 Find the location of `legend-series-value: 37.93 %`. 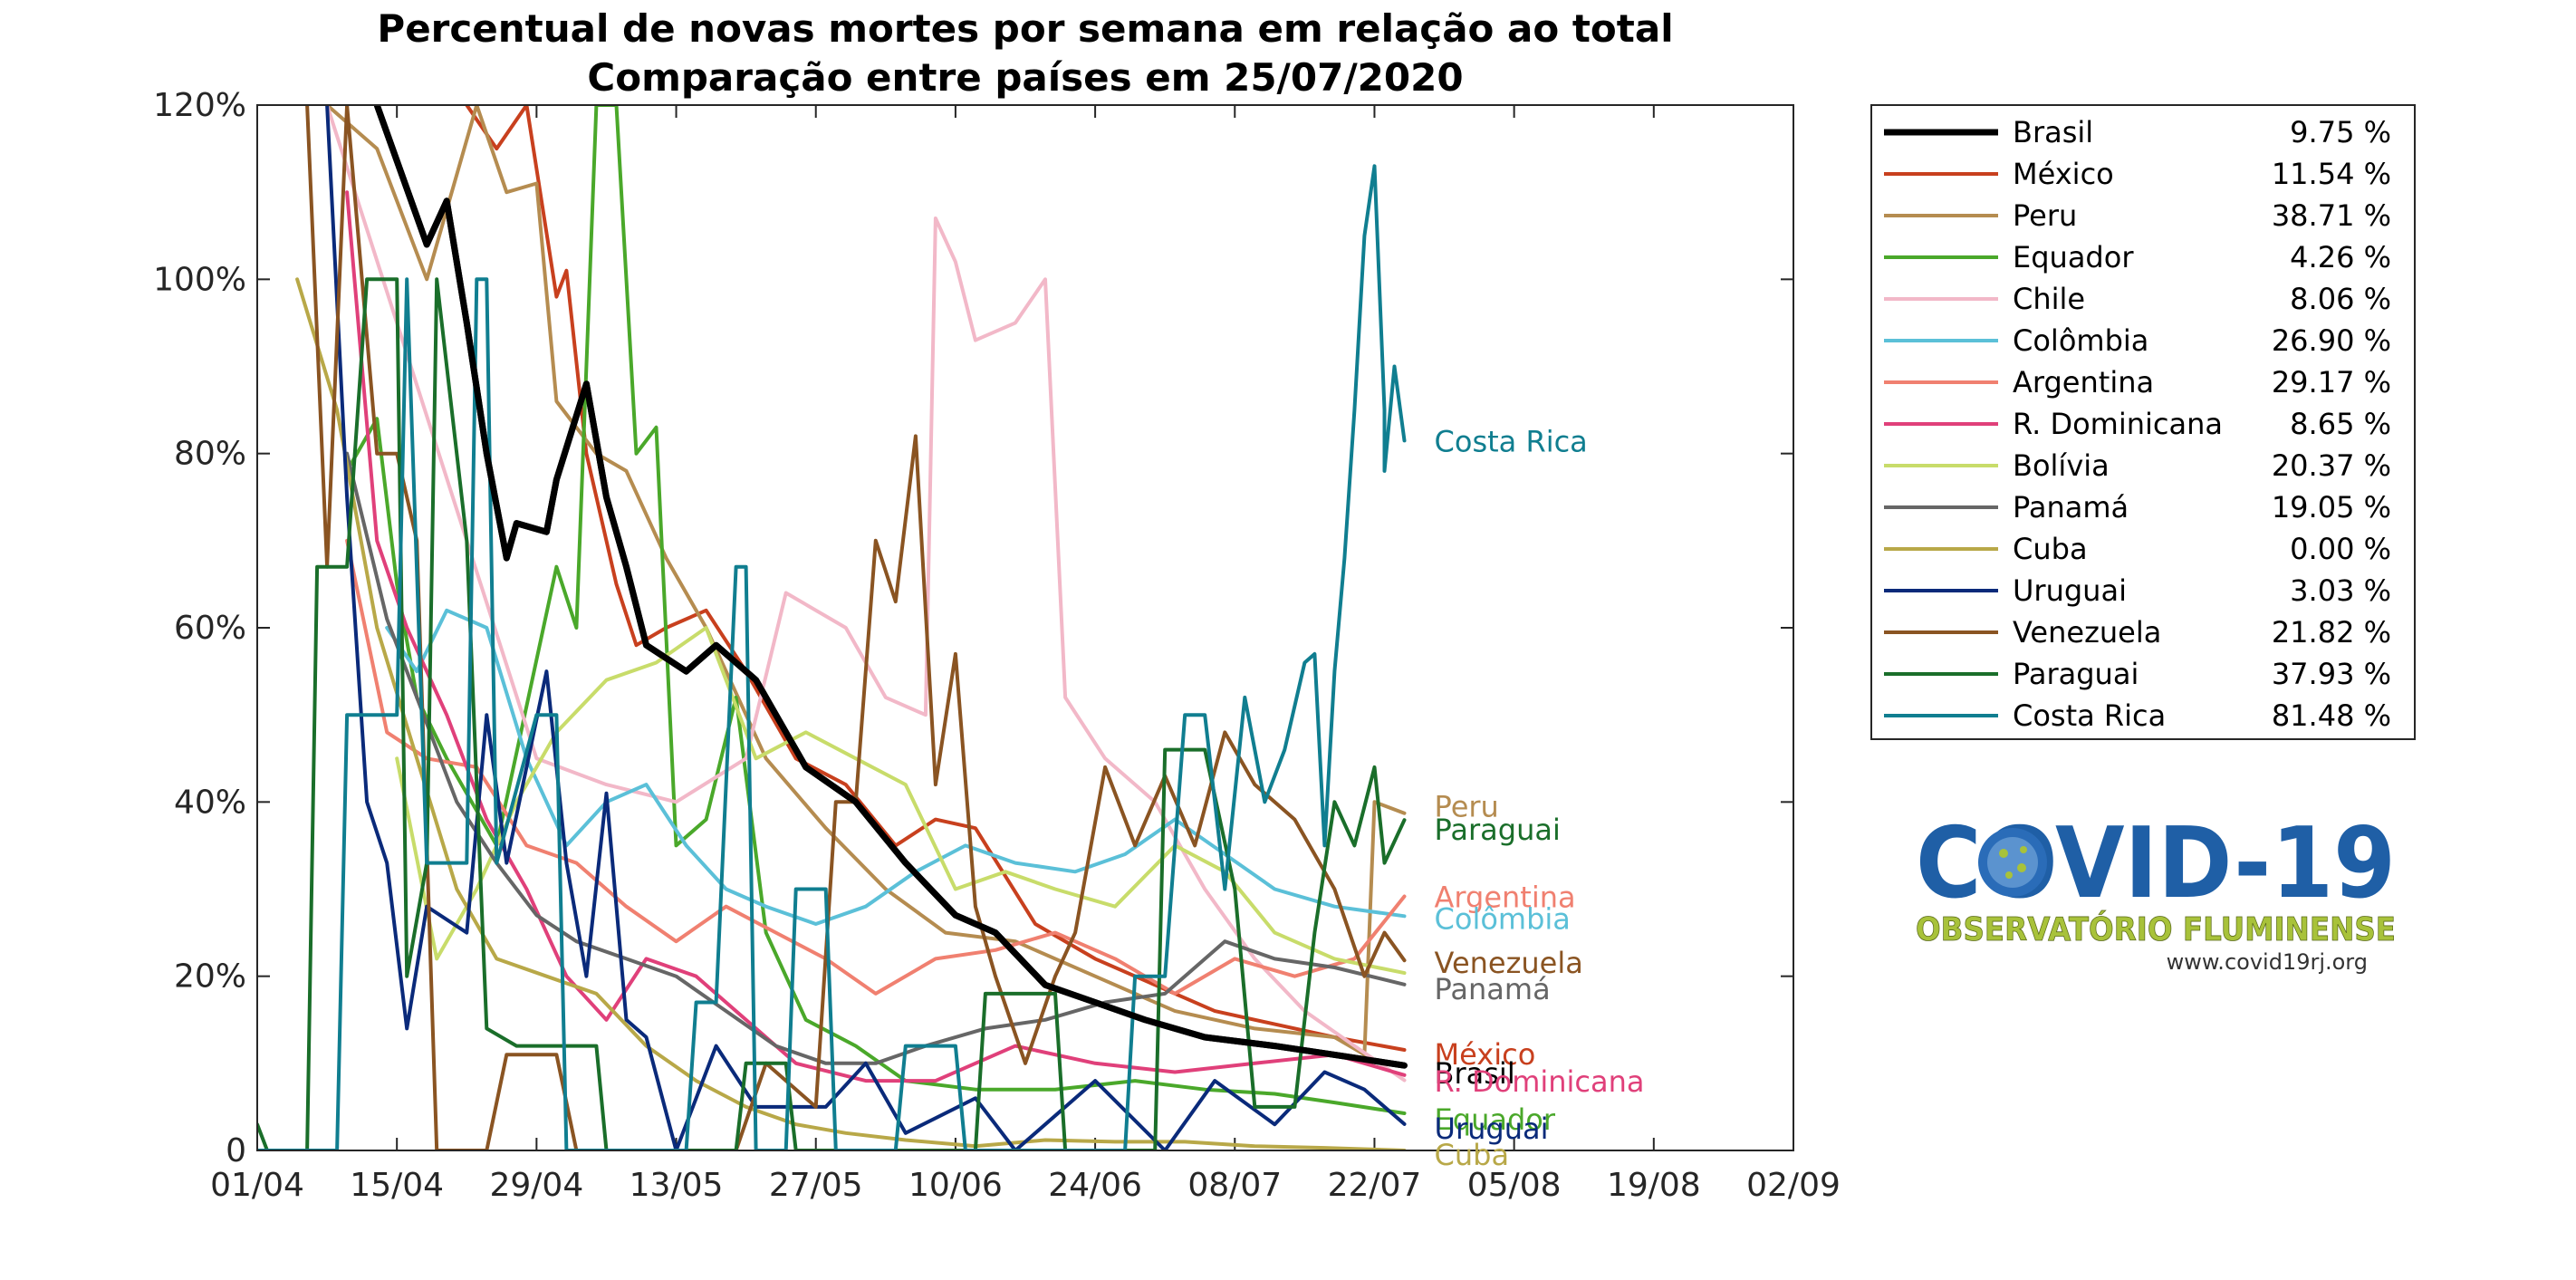

legend-series-value: 37.93 % is located at coordinates (2331, 674).